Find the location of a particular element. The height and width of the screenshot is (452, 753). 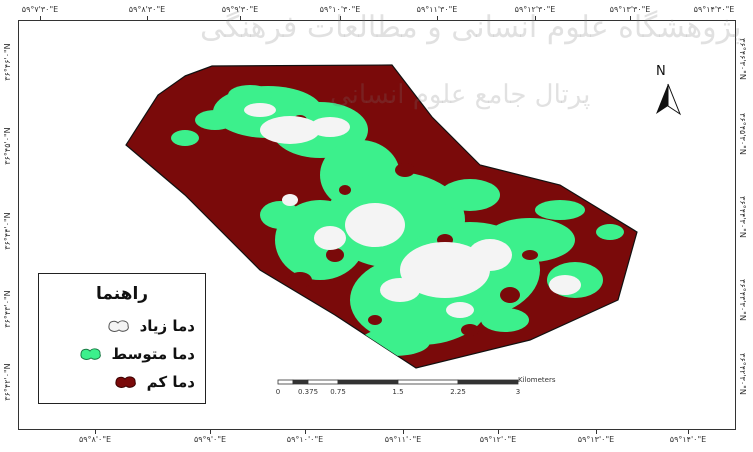

legend-label: دما متوسط is located at coordinates (153, 354).